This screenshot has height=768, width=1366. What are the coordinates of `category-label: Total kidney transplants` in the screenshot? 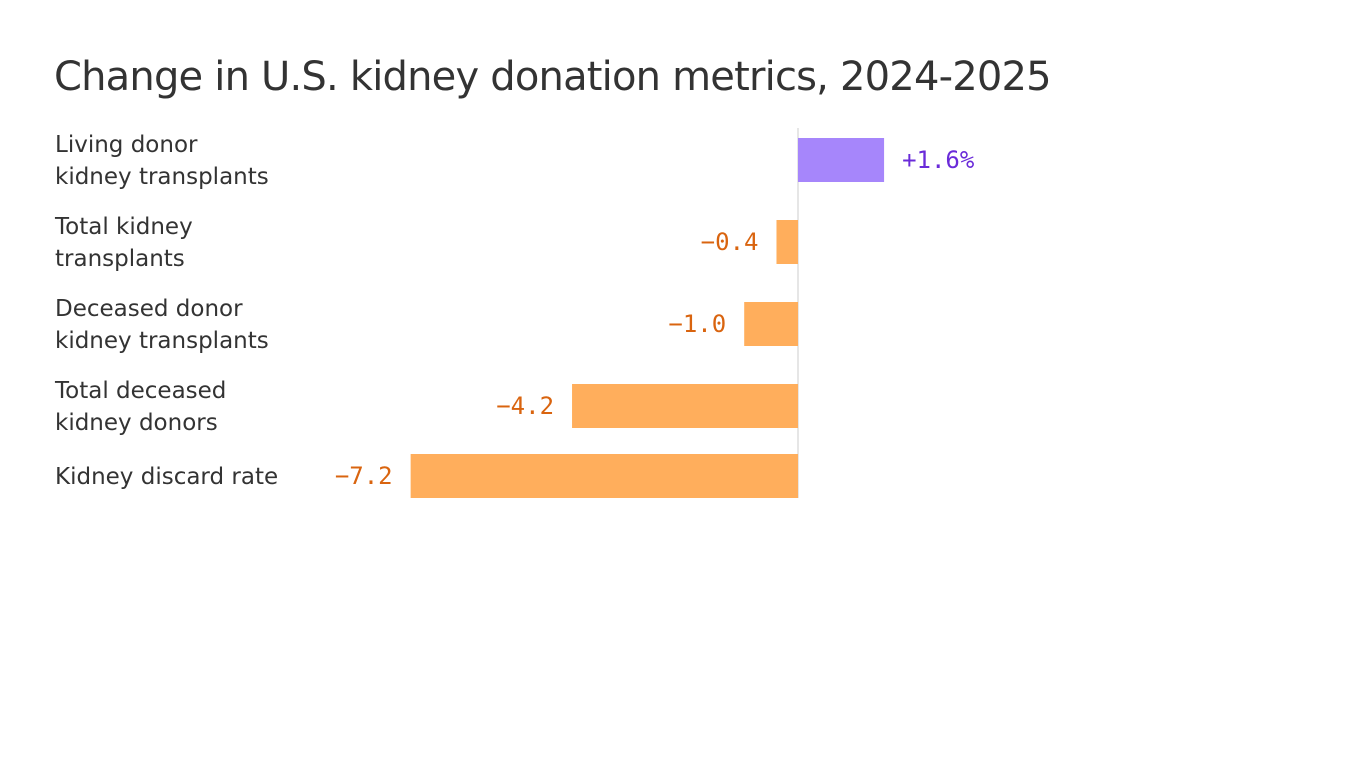 It's located at (123, 243).